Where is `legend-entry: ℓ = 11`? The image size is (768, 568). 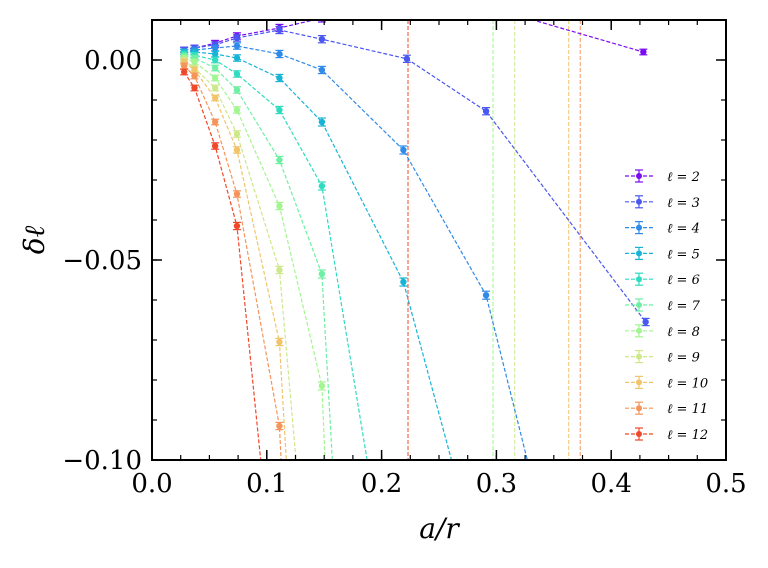
legend-entry: ℓ = 11 is located at coordinates (666, 409).